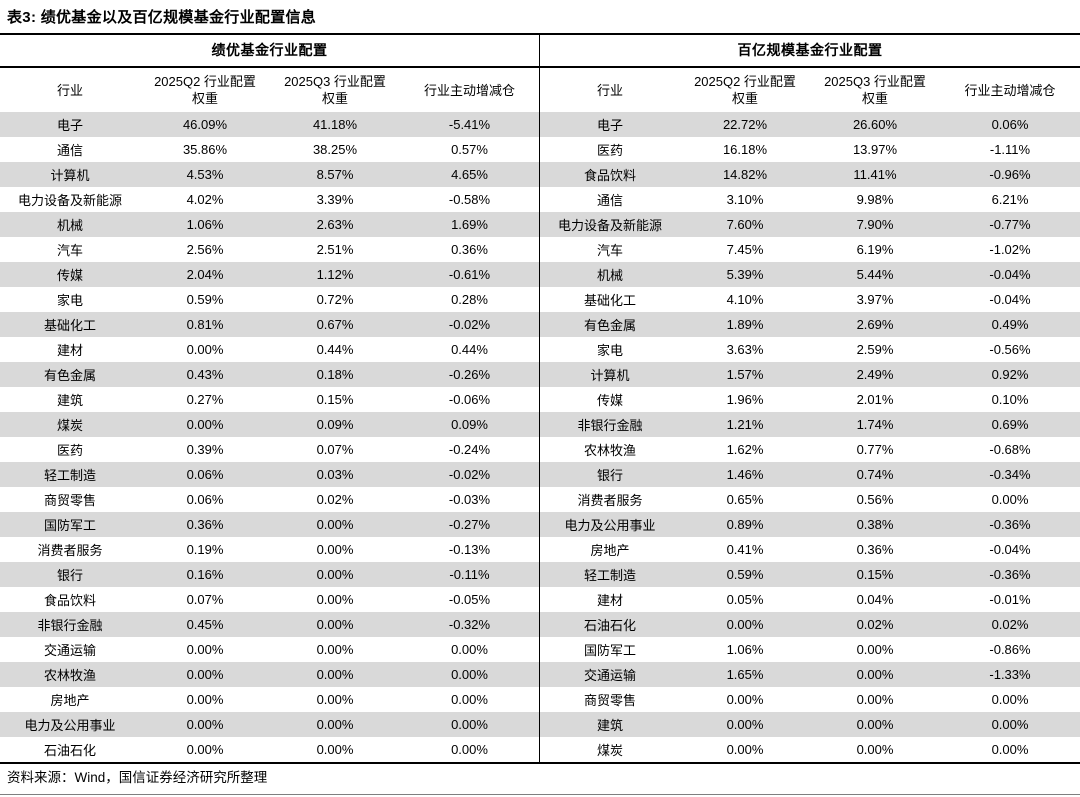 Image resolution: width=1080 pixels, height=797 pixels. What do you see at coordinates (469, 524) in the screenshot?
I see `cell-change: -0.27%` at bounding box center [469, 524].